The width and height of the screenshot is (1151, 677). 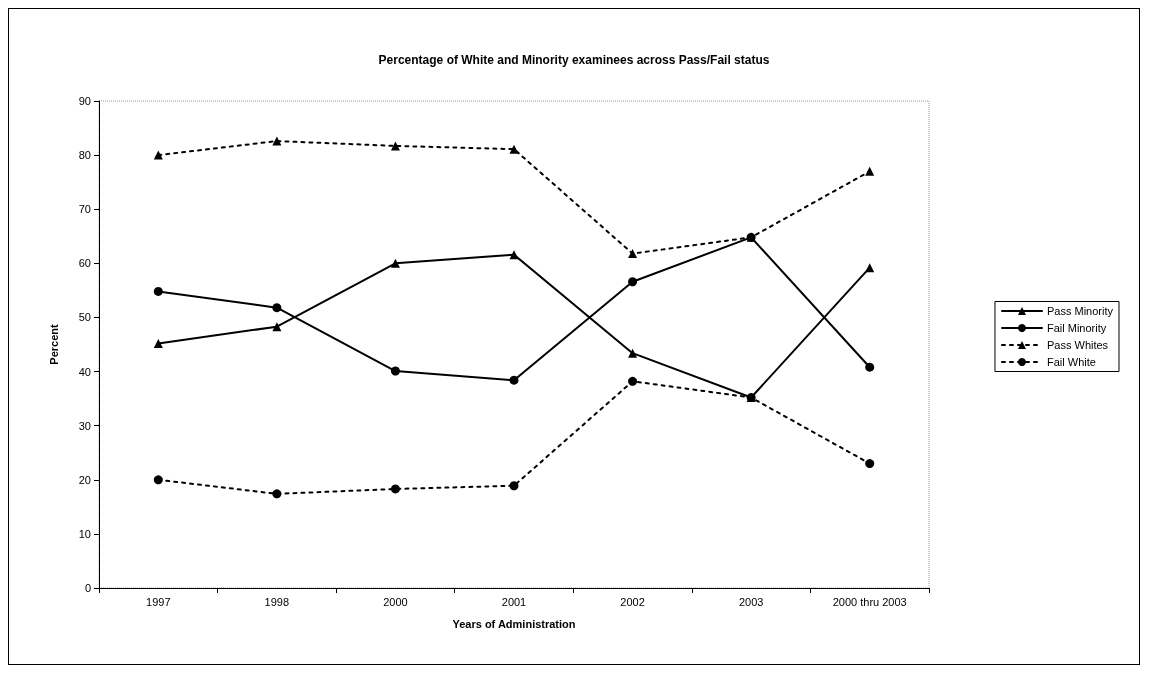 What do you see at coordinates (1077, 345) in the screenshot?
I see `legend-label: Pass Whites` at bounding box center [1077, 345].